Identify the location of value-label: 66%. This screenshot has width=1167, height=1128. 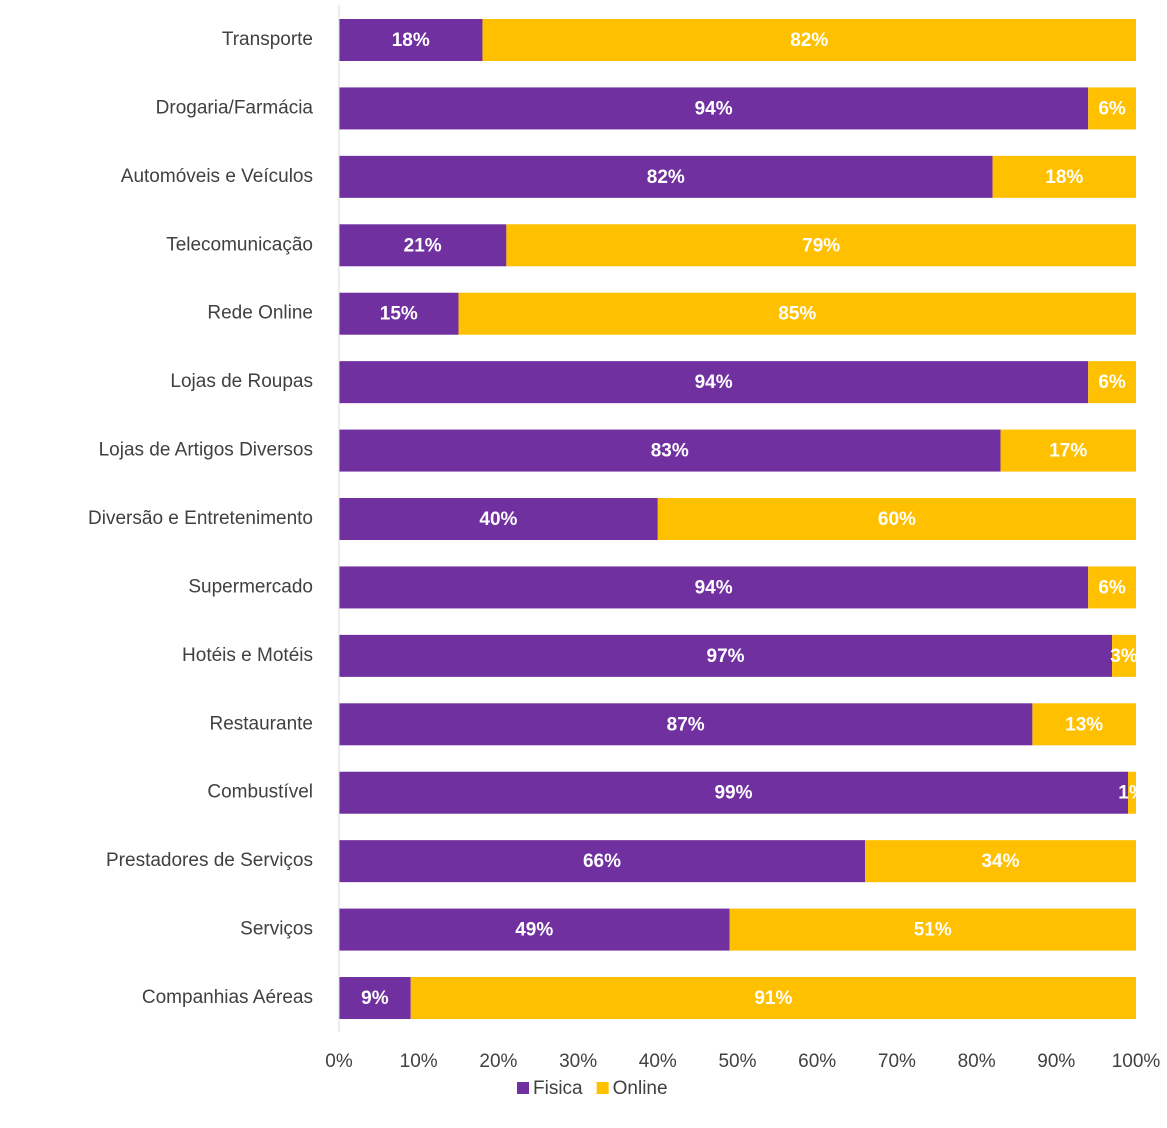
(602, 861).